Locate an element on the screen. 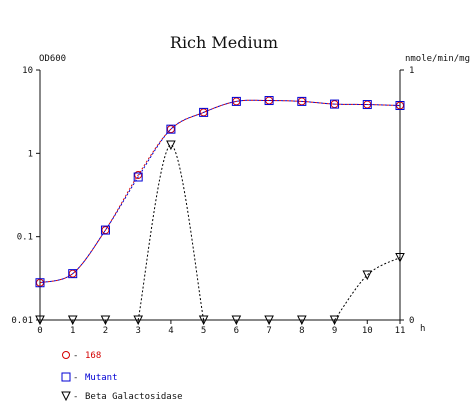 The height and width of the screenshot is (409, 472). x-tick-label: 6 is located at coordinates (236, 331).